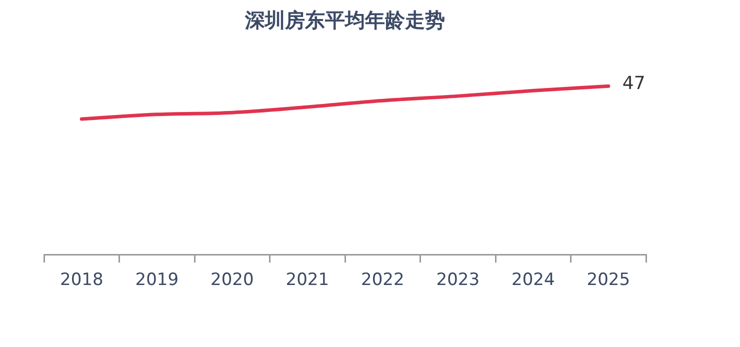 The image size is (740, 347). Describe the element at coordinates (608, 280) in the screenshot. I see `x-tick-label: 2025` at that location.